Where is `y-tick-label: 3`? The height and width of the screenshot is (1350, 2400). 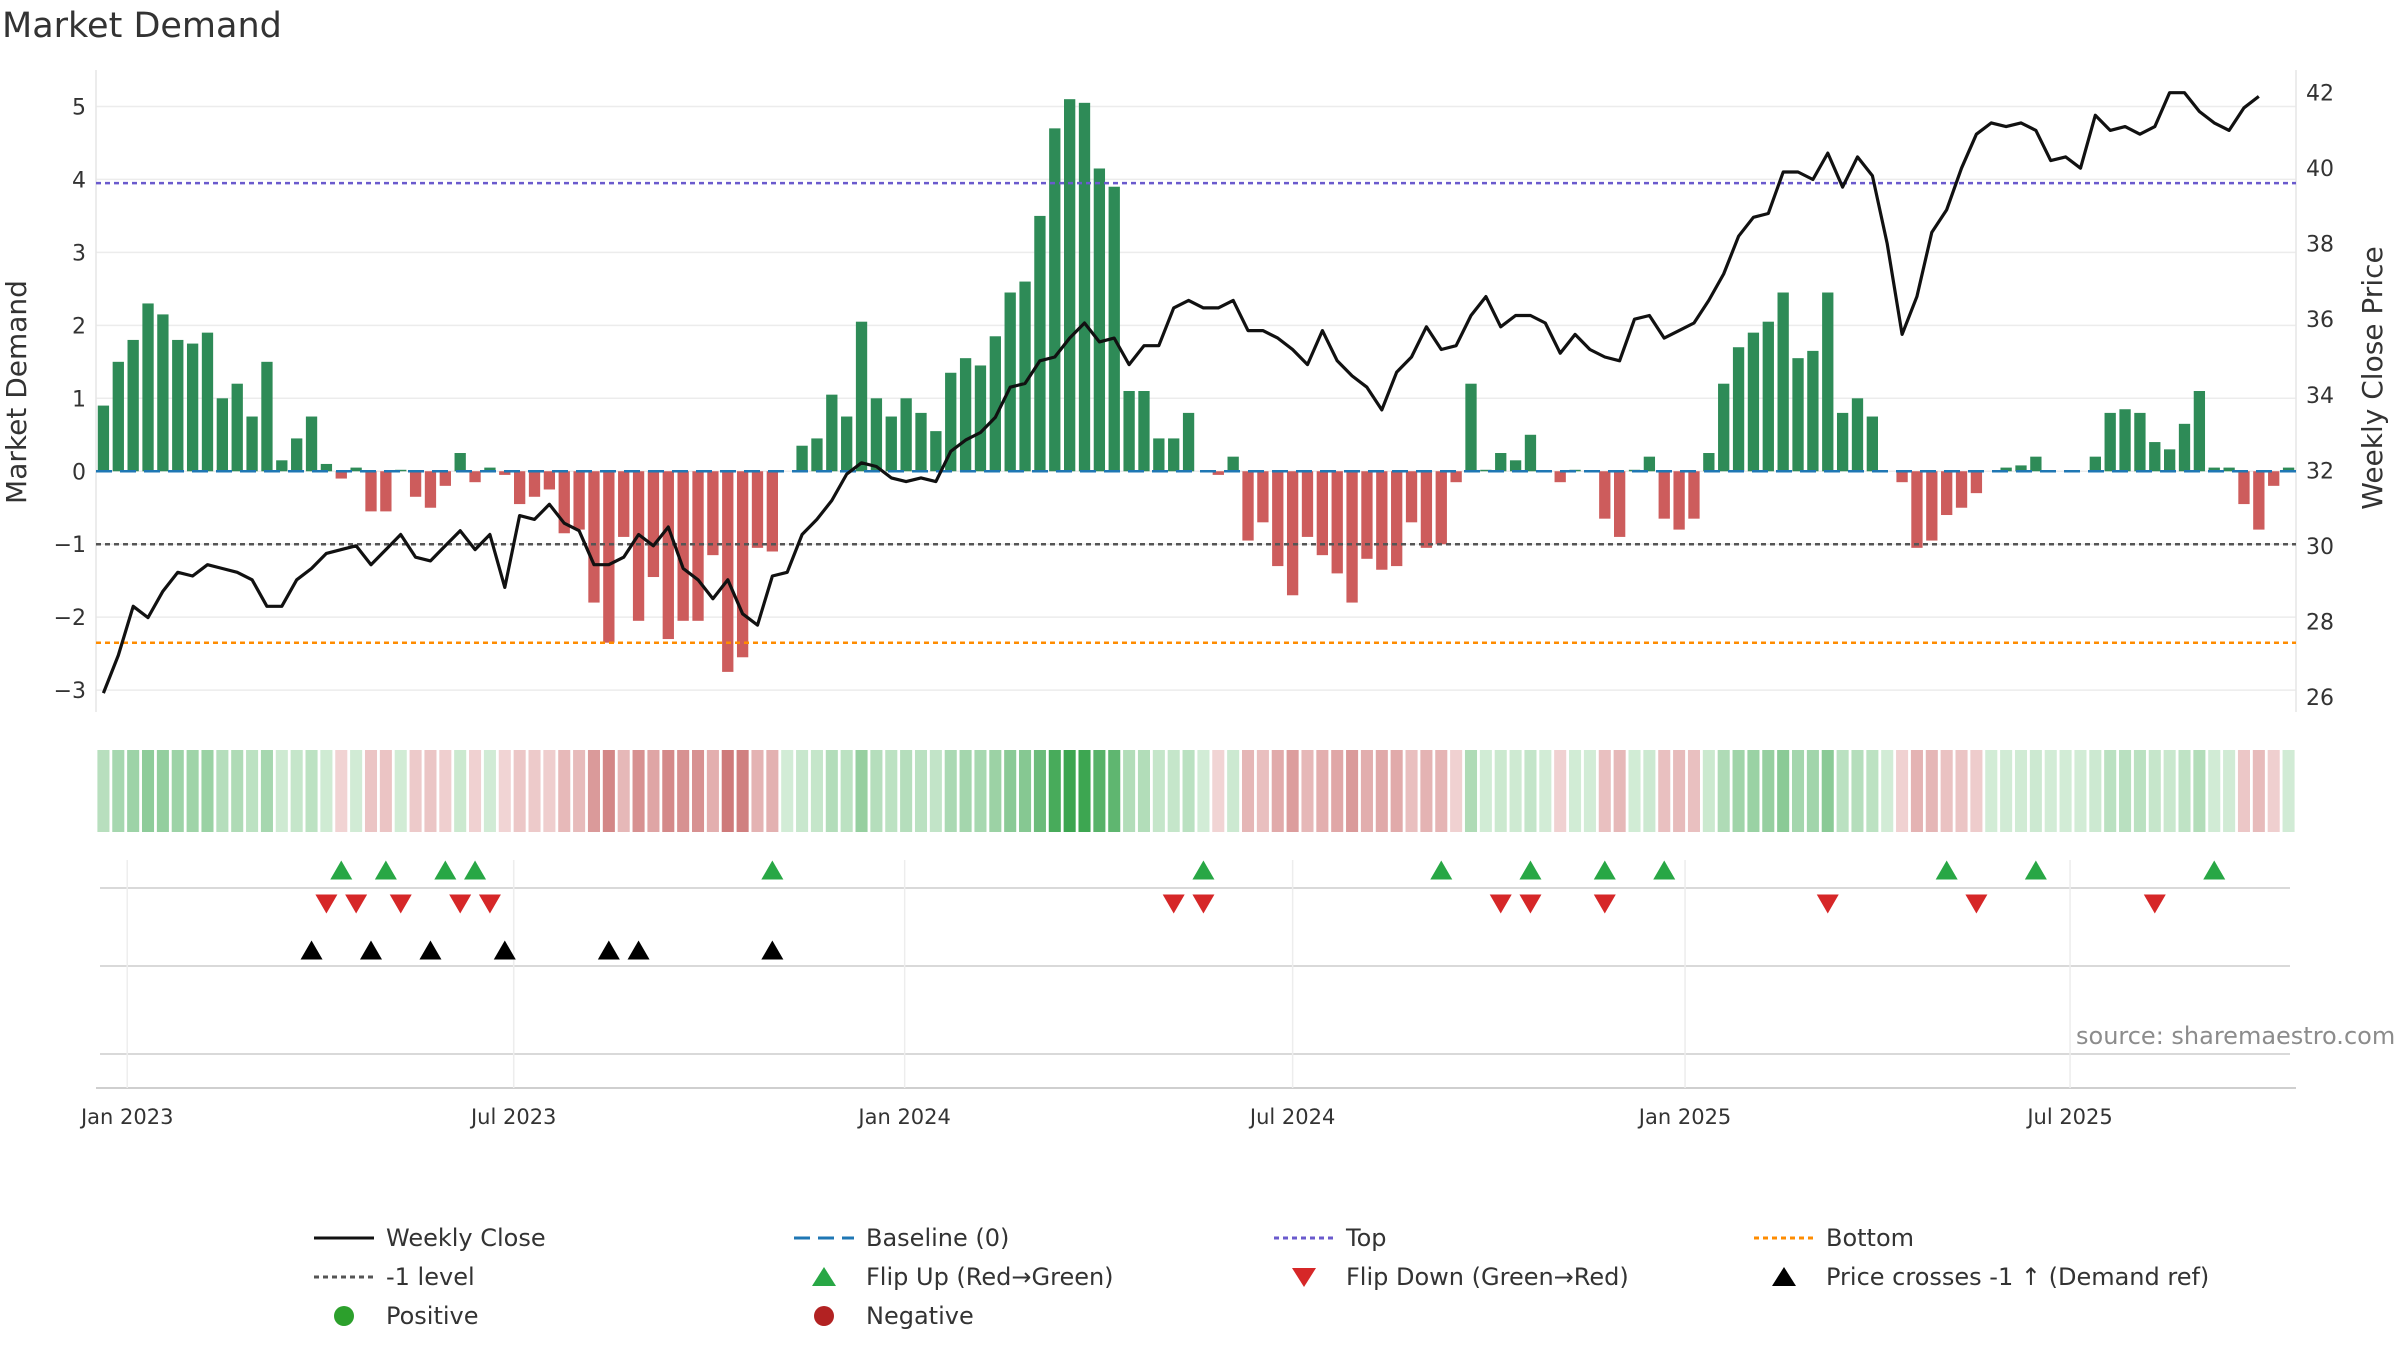 y-tick-label: 3 is located at coordinates (79, 253).